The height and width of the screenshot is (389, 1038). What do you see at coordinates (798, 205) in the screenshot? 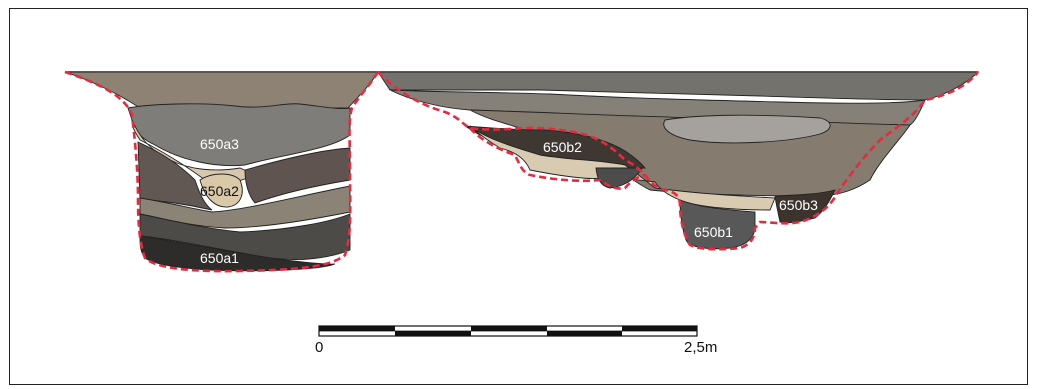
I see `label-650b3: 650b3` at bounding box center [798, 205].